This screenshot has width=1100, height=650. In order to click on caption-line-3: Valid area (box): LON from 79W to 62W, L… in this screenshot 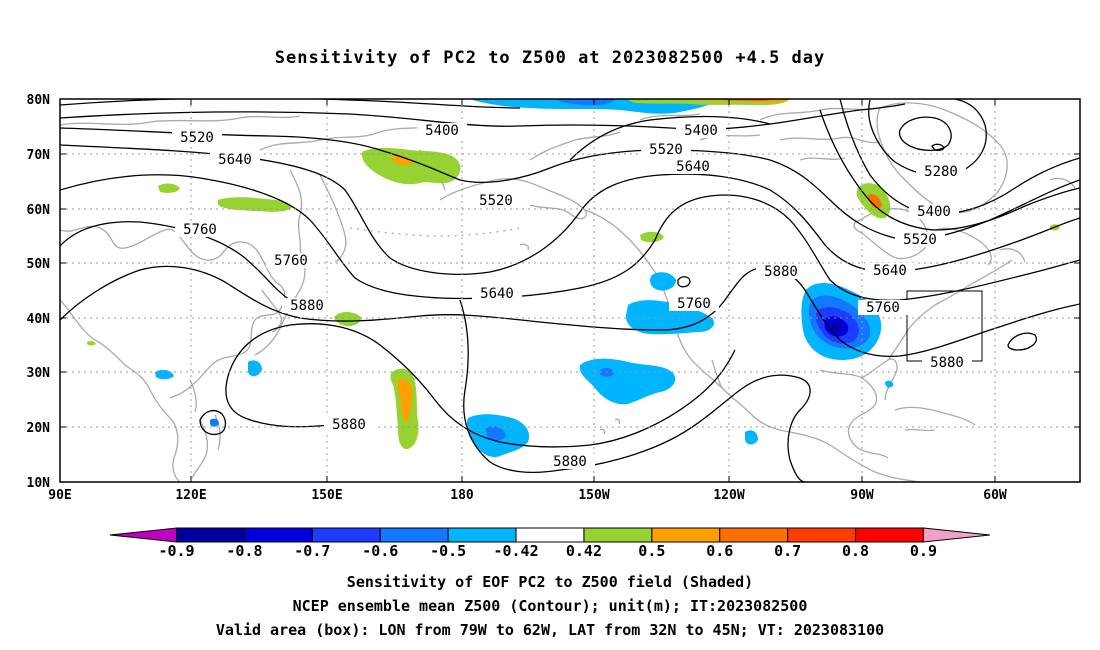, I will do `click(550, 630)`.